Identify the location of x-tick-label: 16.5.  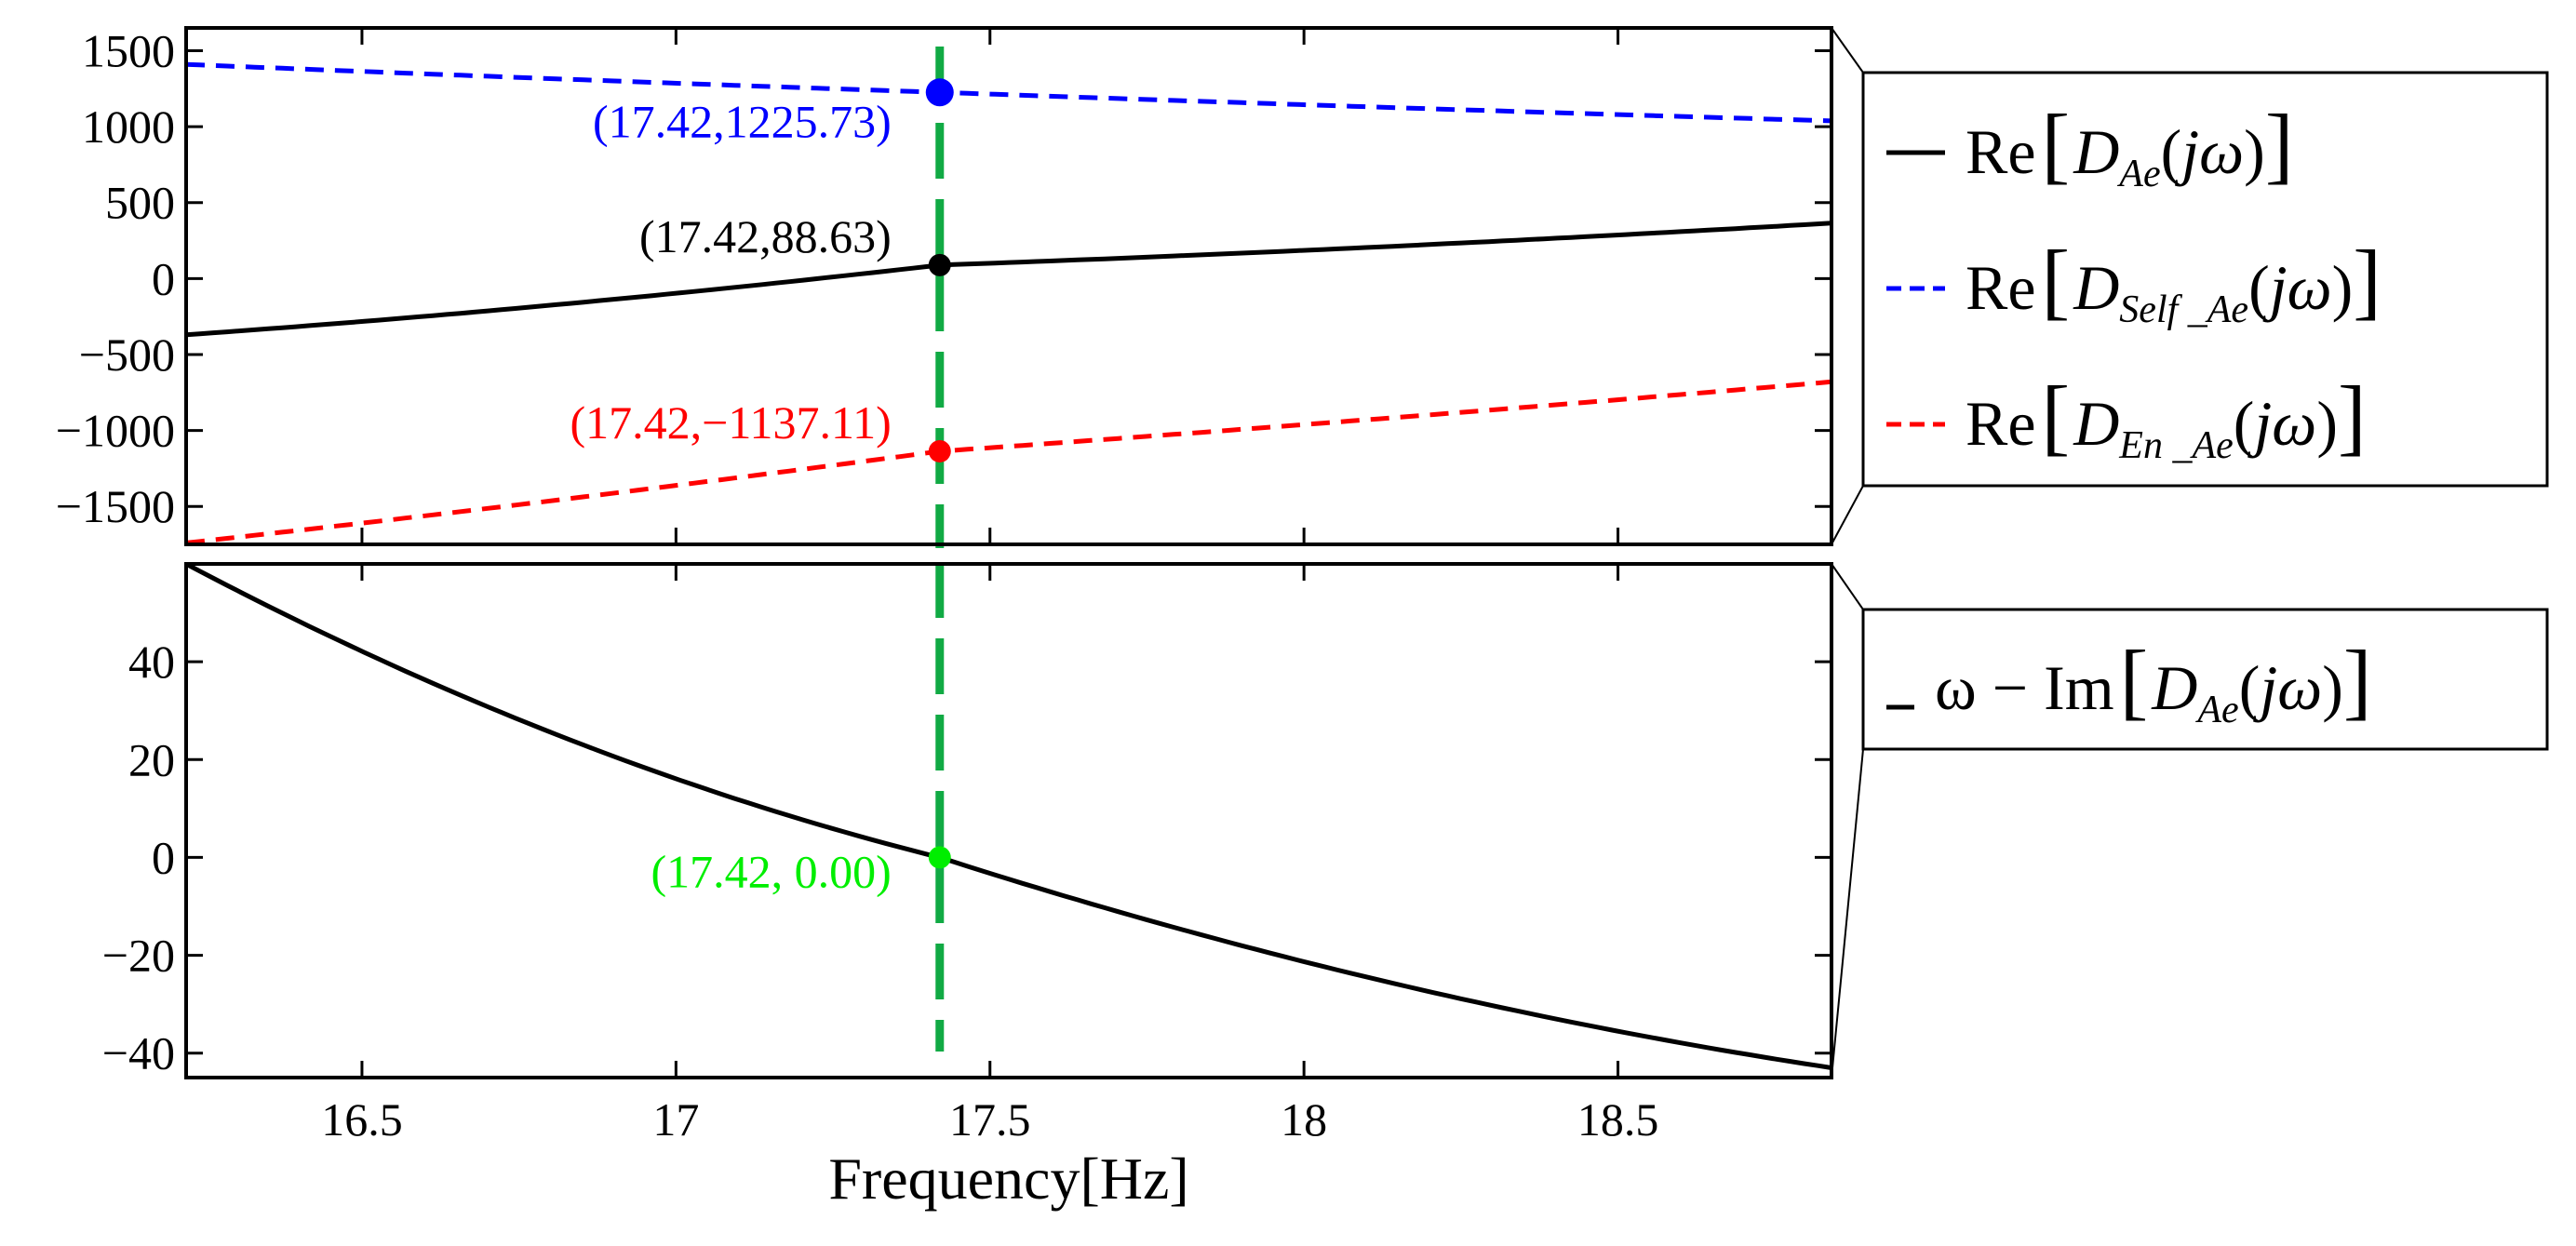
(362, 1119).